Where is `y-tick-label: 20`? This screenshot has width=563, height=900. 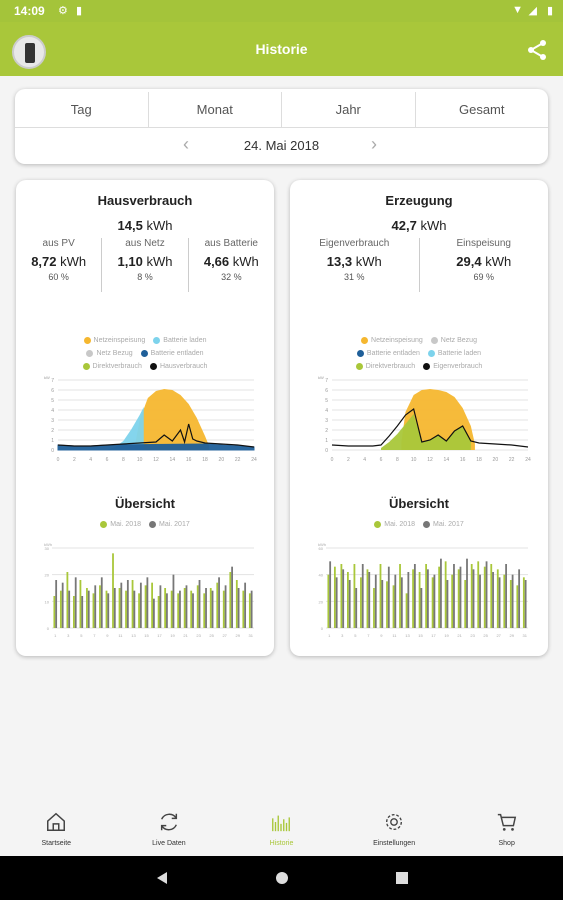 y-tick-label: 20 is located at coordinates (321, 601).